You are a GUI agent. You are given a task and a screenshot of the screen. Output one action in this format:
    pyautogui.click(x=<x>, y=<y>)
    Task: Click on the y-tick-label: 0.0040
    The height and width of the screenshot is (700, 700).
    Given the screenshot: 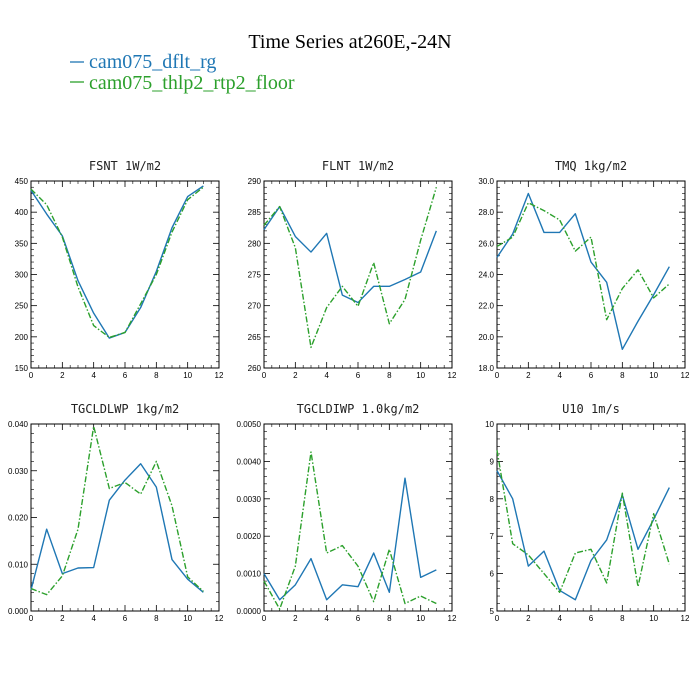 What is the action you would take?
    pyautogui.click(x=249, y=461)
    